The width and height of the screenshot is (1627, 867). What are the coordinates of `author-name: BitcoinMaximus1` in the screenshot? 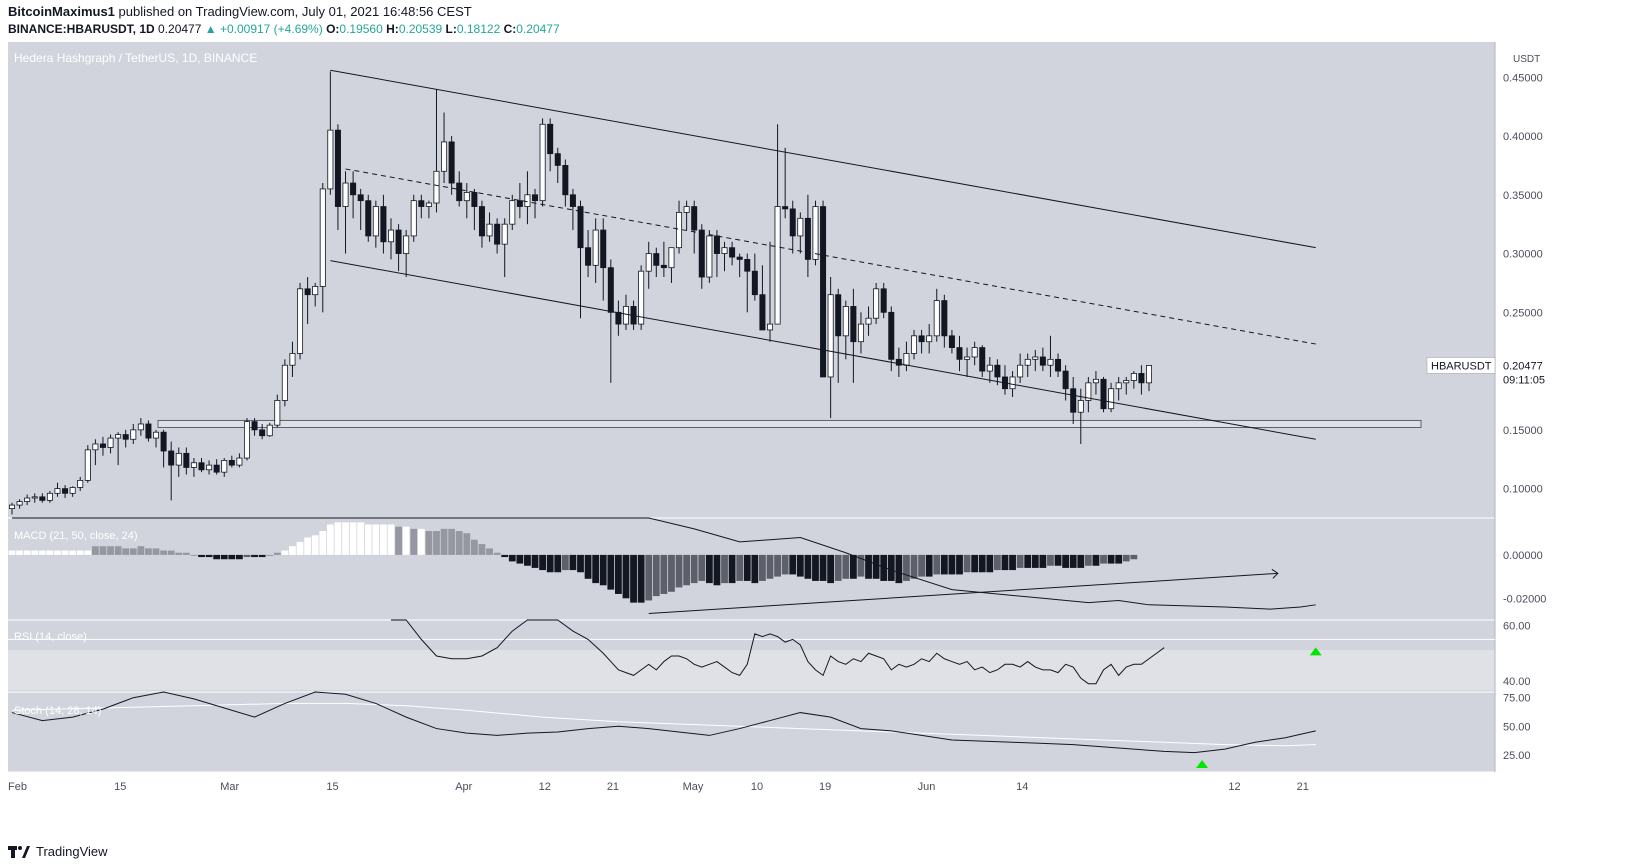 It's located at (61, 11).